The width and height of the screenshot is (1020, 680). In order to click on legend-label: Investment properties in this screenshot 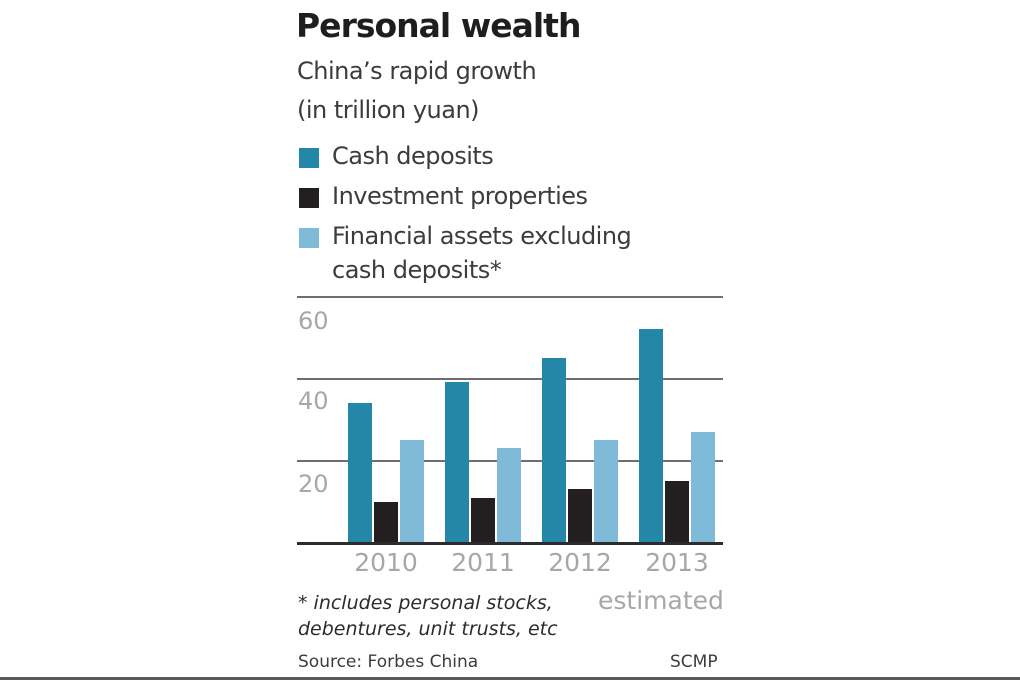, I will do `click(460, 196)`.